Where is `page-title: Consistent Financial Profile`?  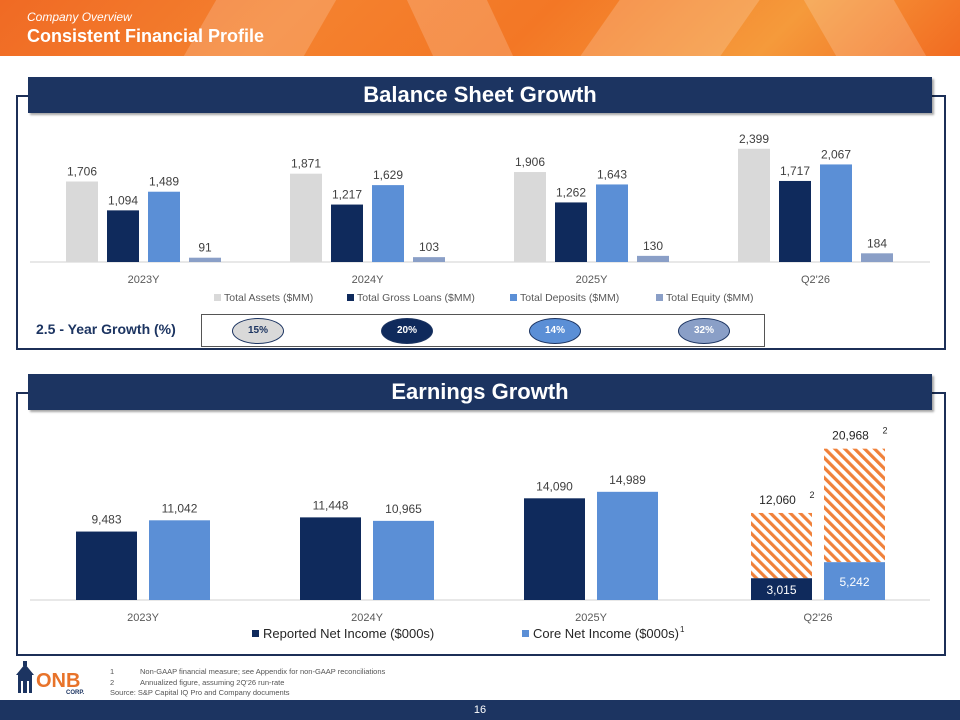
page-title: Consistent Financial Profile is located at coordinates (146, 36).